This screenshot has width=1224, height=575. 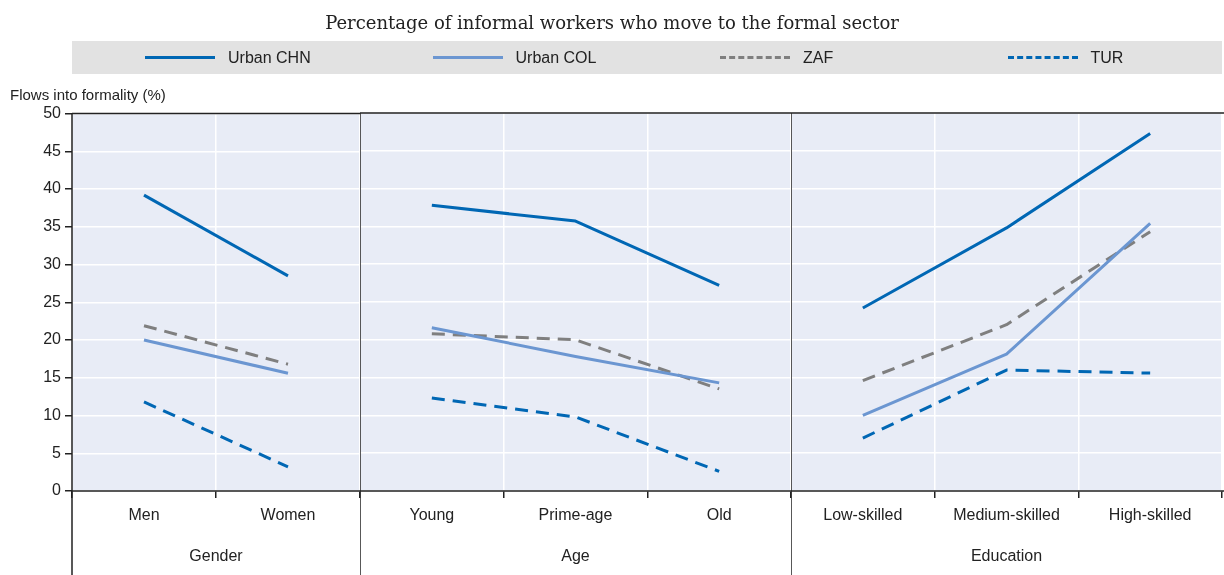 I want to click on y-tick-label: 35, so click(x=52, y=226).